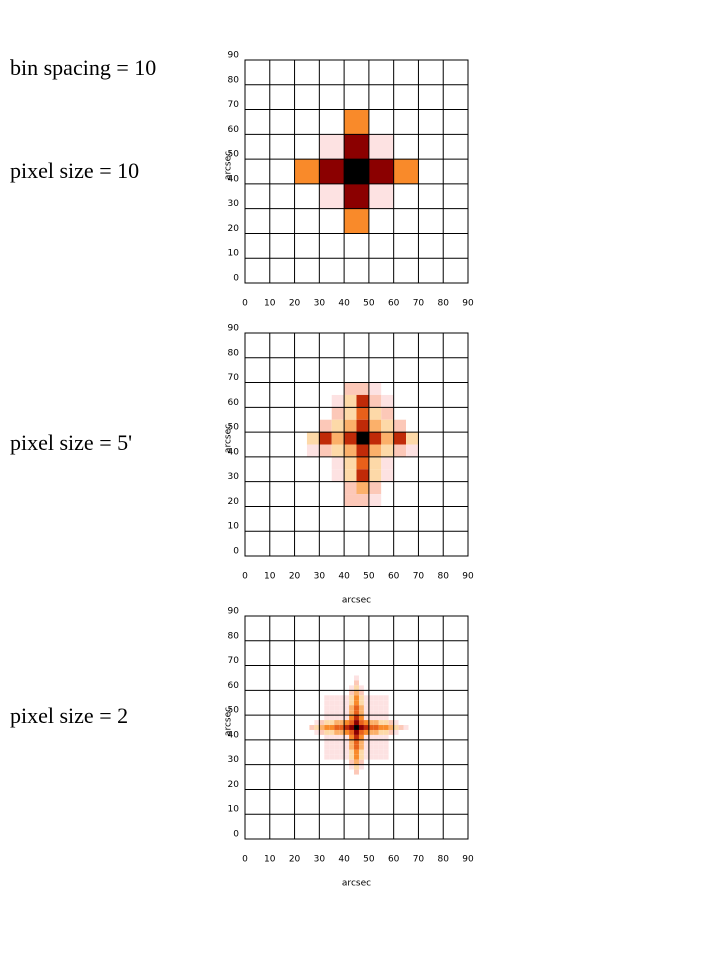 The width and height of the screenshot is (719, 959). What do you see at coordinates (234, 452) in the screenshot?
I see `y-tick-label: 40` at bounding box center [234, 452].